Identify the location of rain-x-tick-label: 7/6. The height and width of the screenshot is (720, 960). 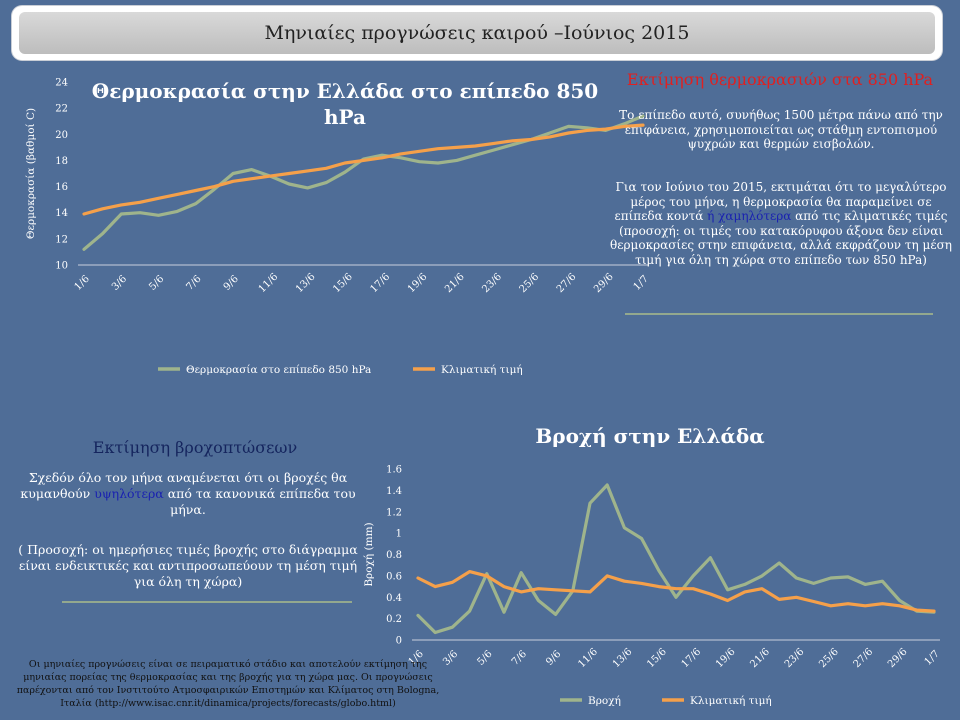
(519, 658).